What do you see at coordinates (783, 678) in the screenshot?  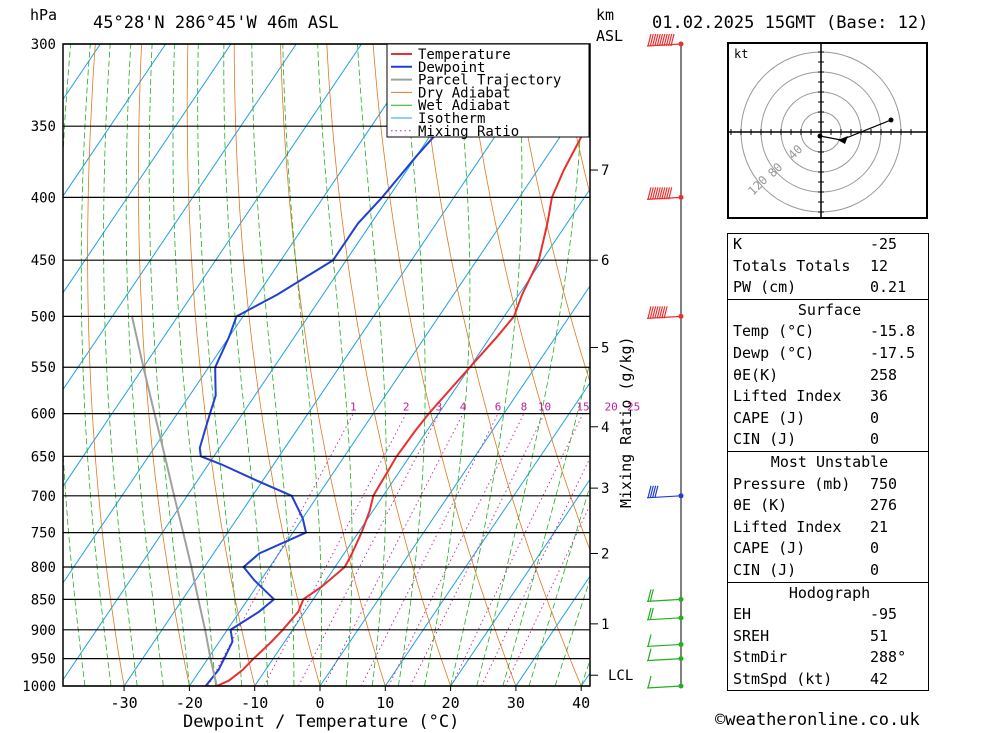 I see `row-label: StmSpd (kt)` at bounding box center [783, 678].